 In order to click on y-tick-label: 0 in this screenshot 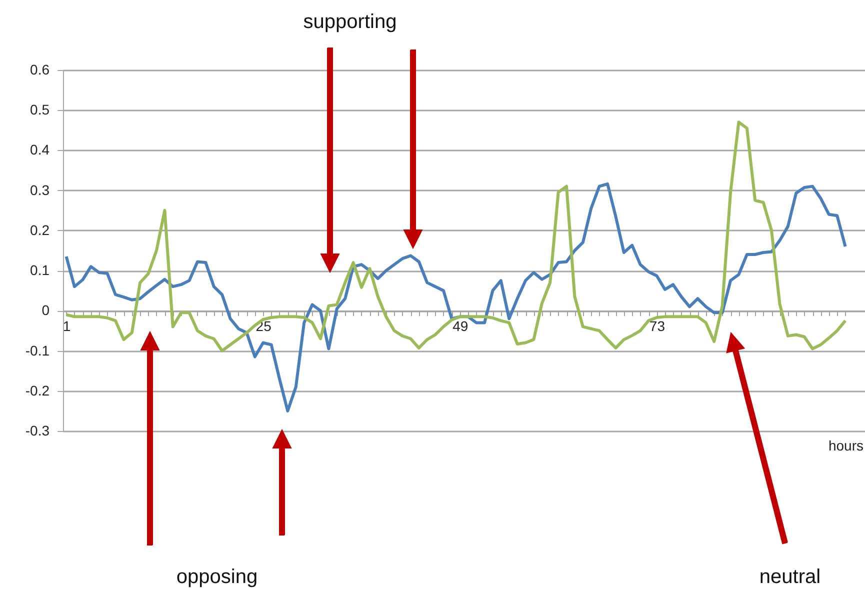, I will do `click(46, 310)`.